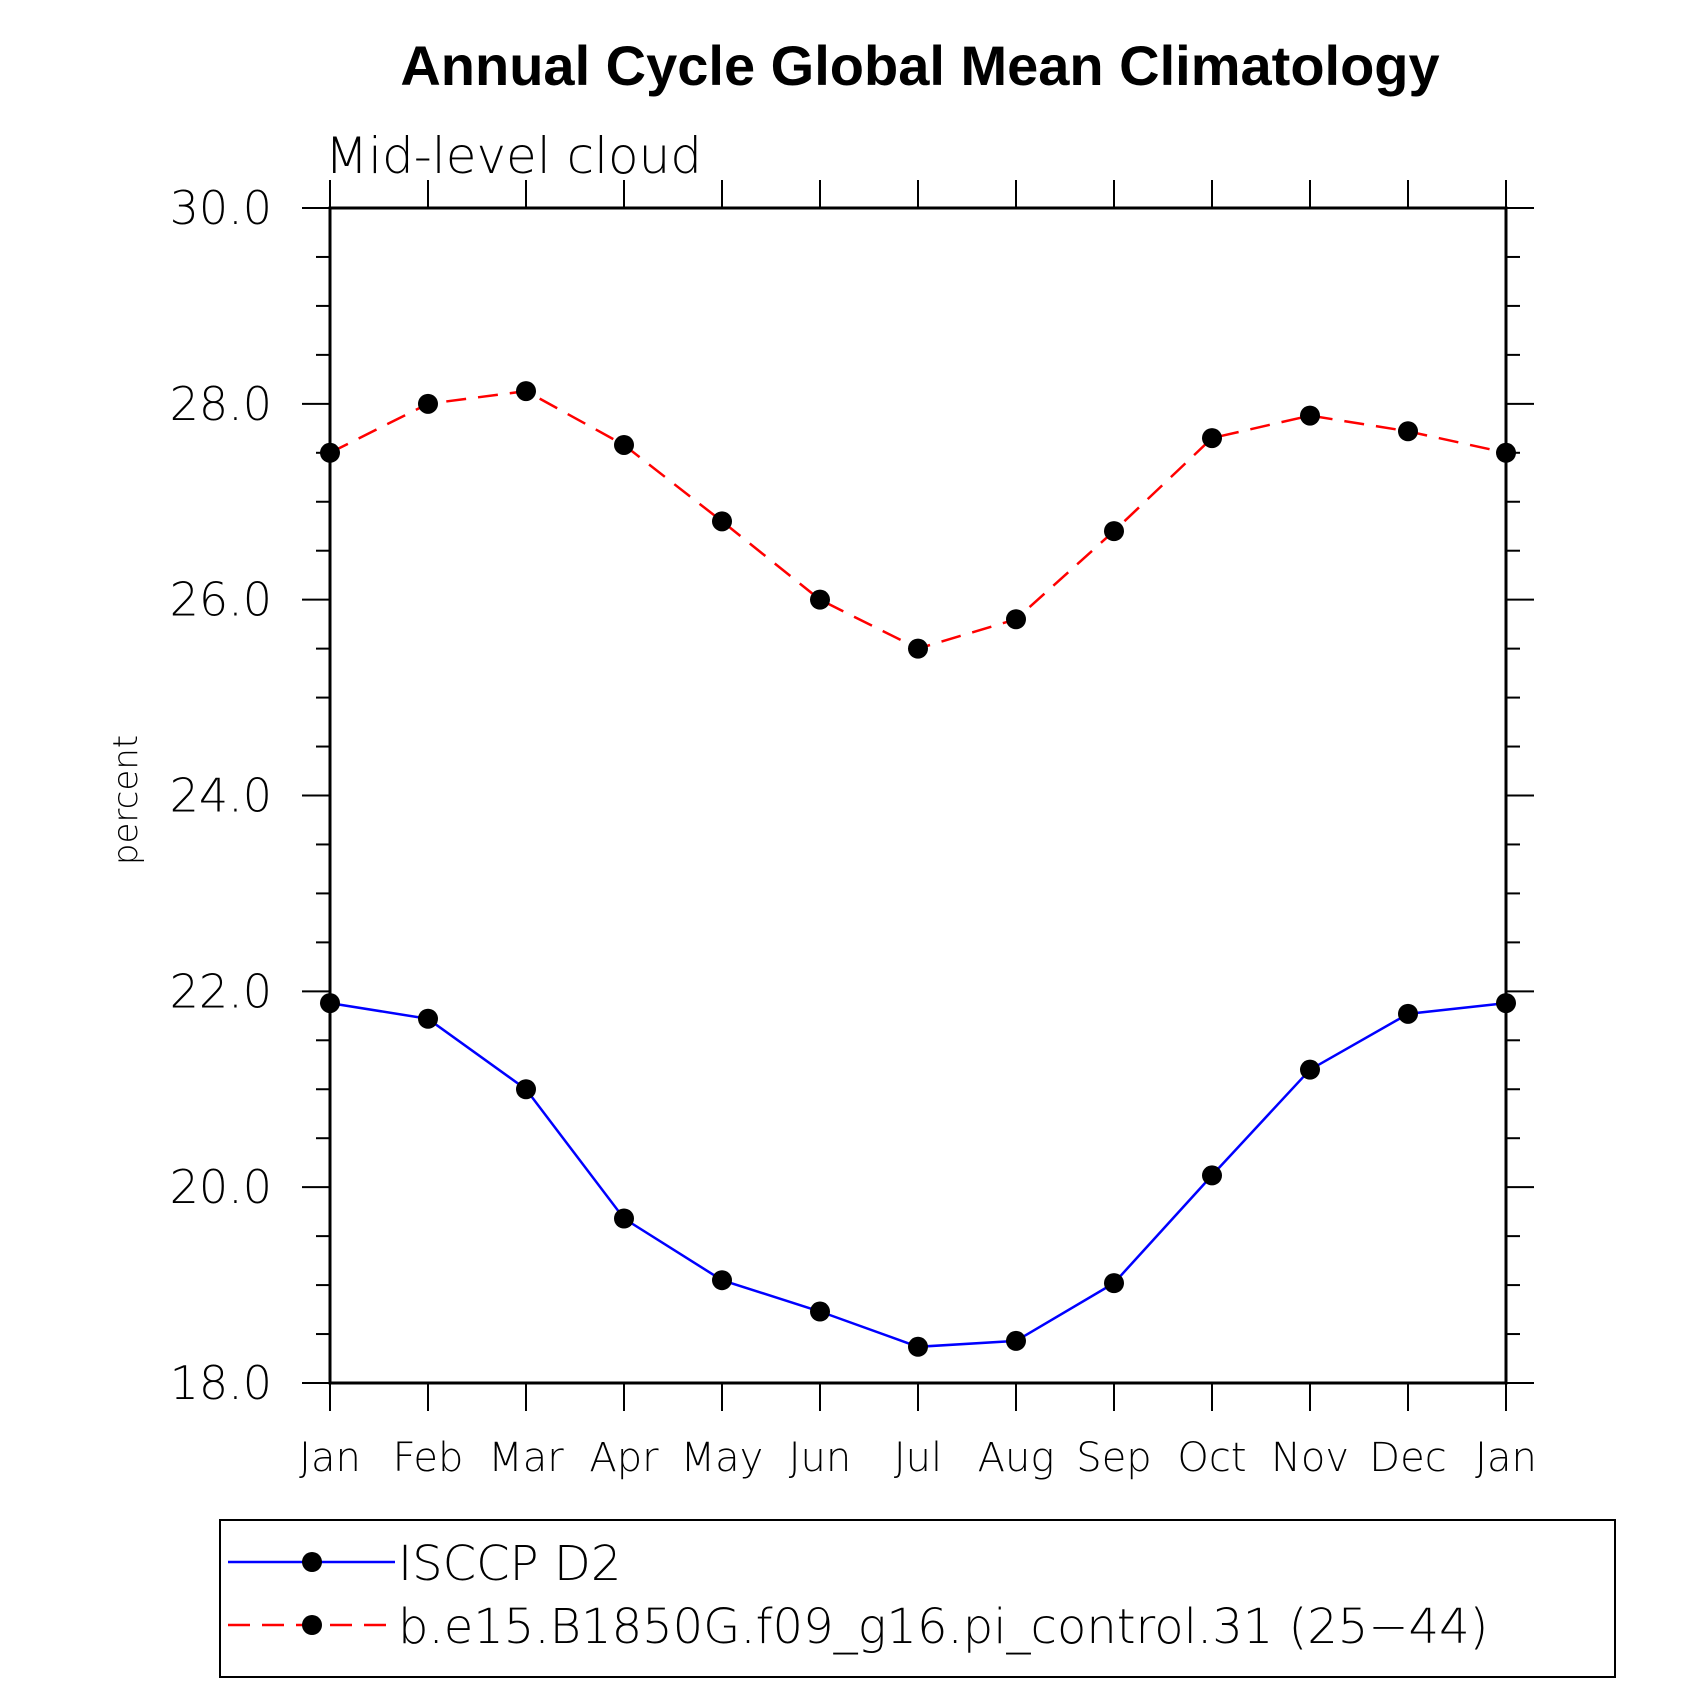 The image size is (1697, 1697). Describe the element at coordinates (221, 404) in the screenshot. I see `y-tick-label: 28.0` at that location.